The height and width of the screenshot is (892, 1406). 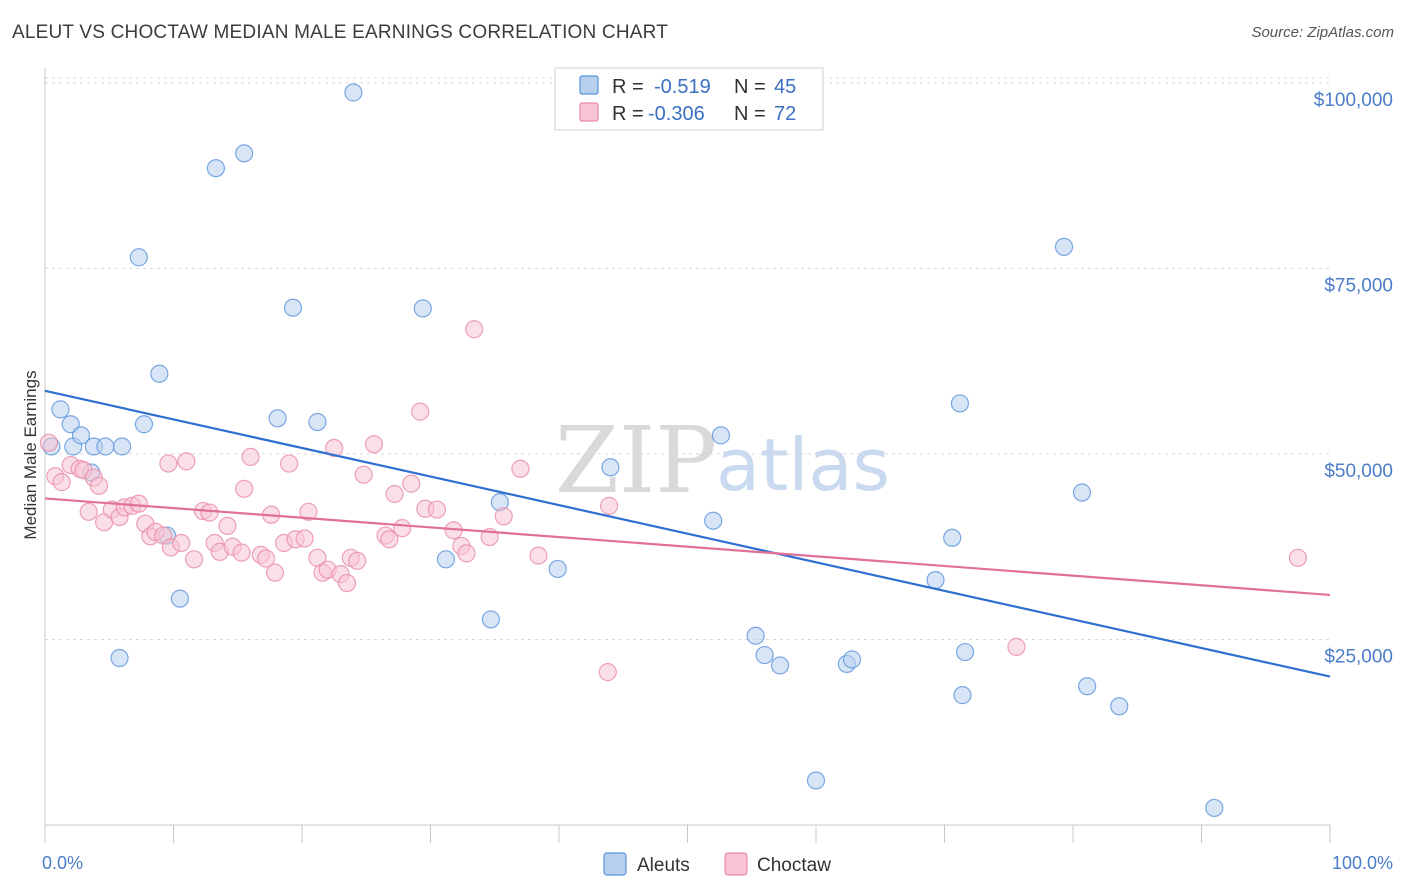 I want to click on y-tick-labels: $25,000 $50,000 $75,000 $100,000, so click(x=1353, y=379).